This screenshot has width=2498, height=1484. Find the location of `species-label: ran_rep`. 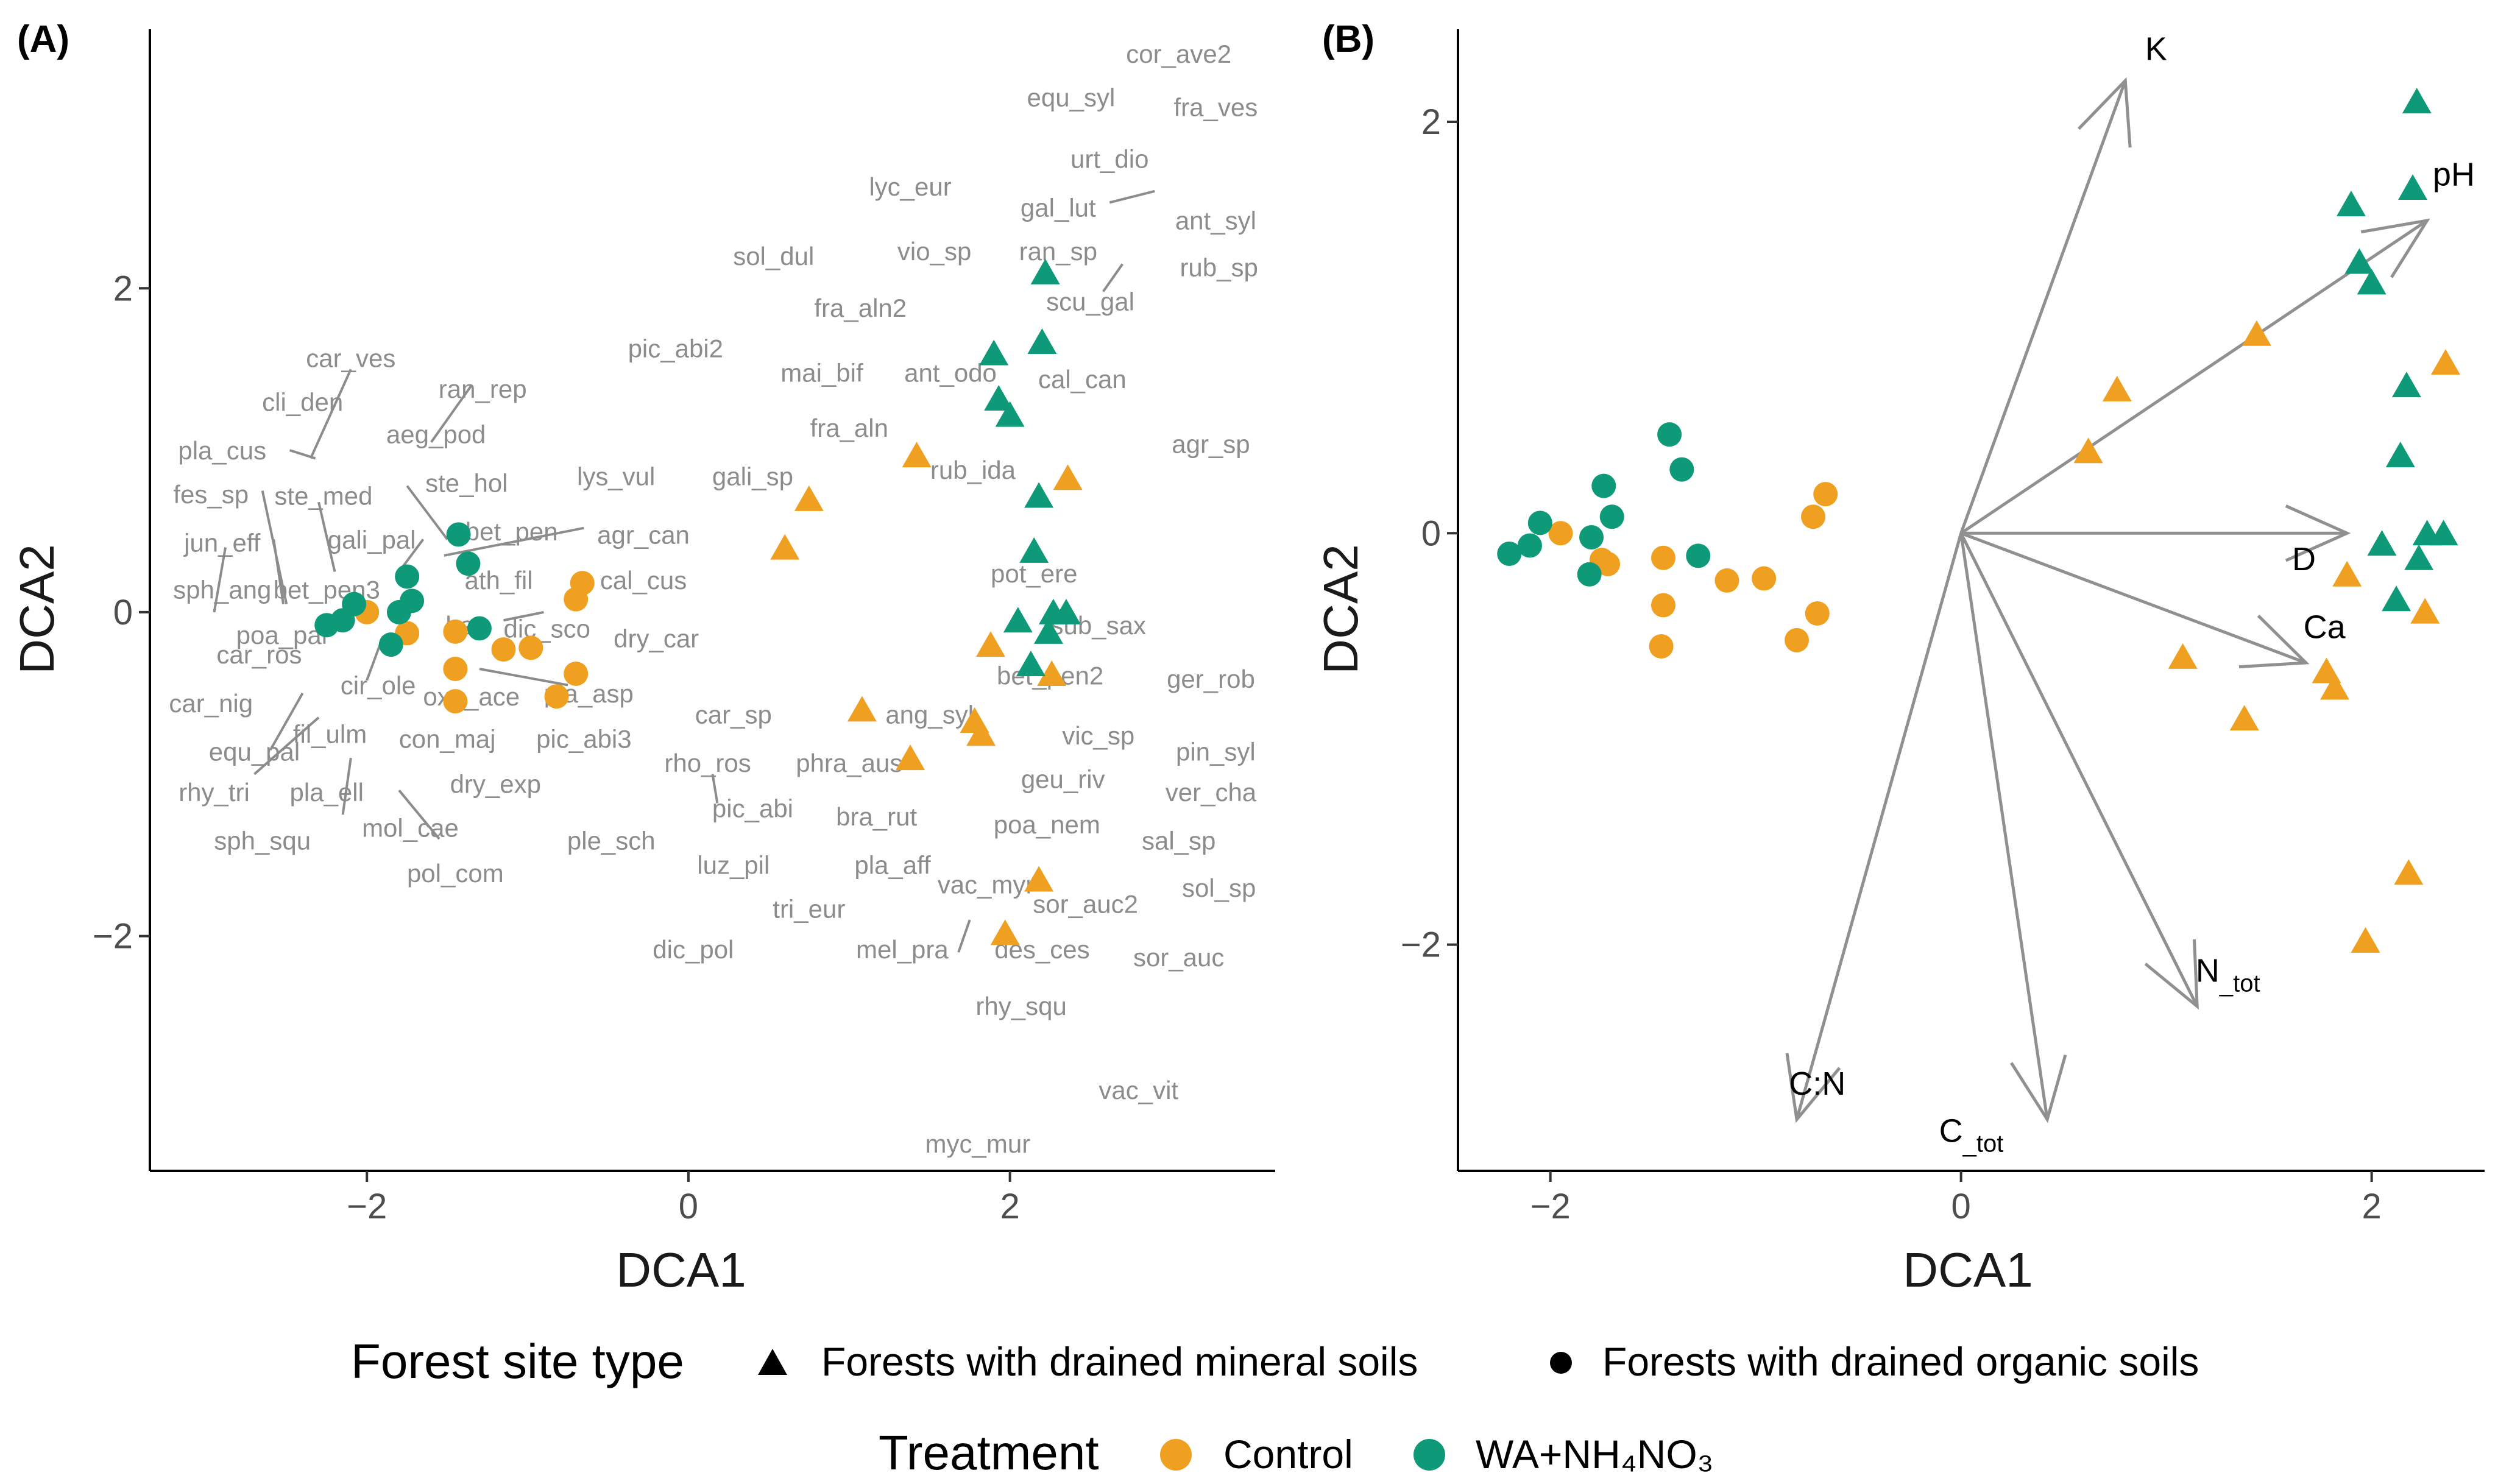

species-label: ran_rep is located at coordinates (483, 389).